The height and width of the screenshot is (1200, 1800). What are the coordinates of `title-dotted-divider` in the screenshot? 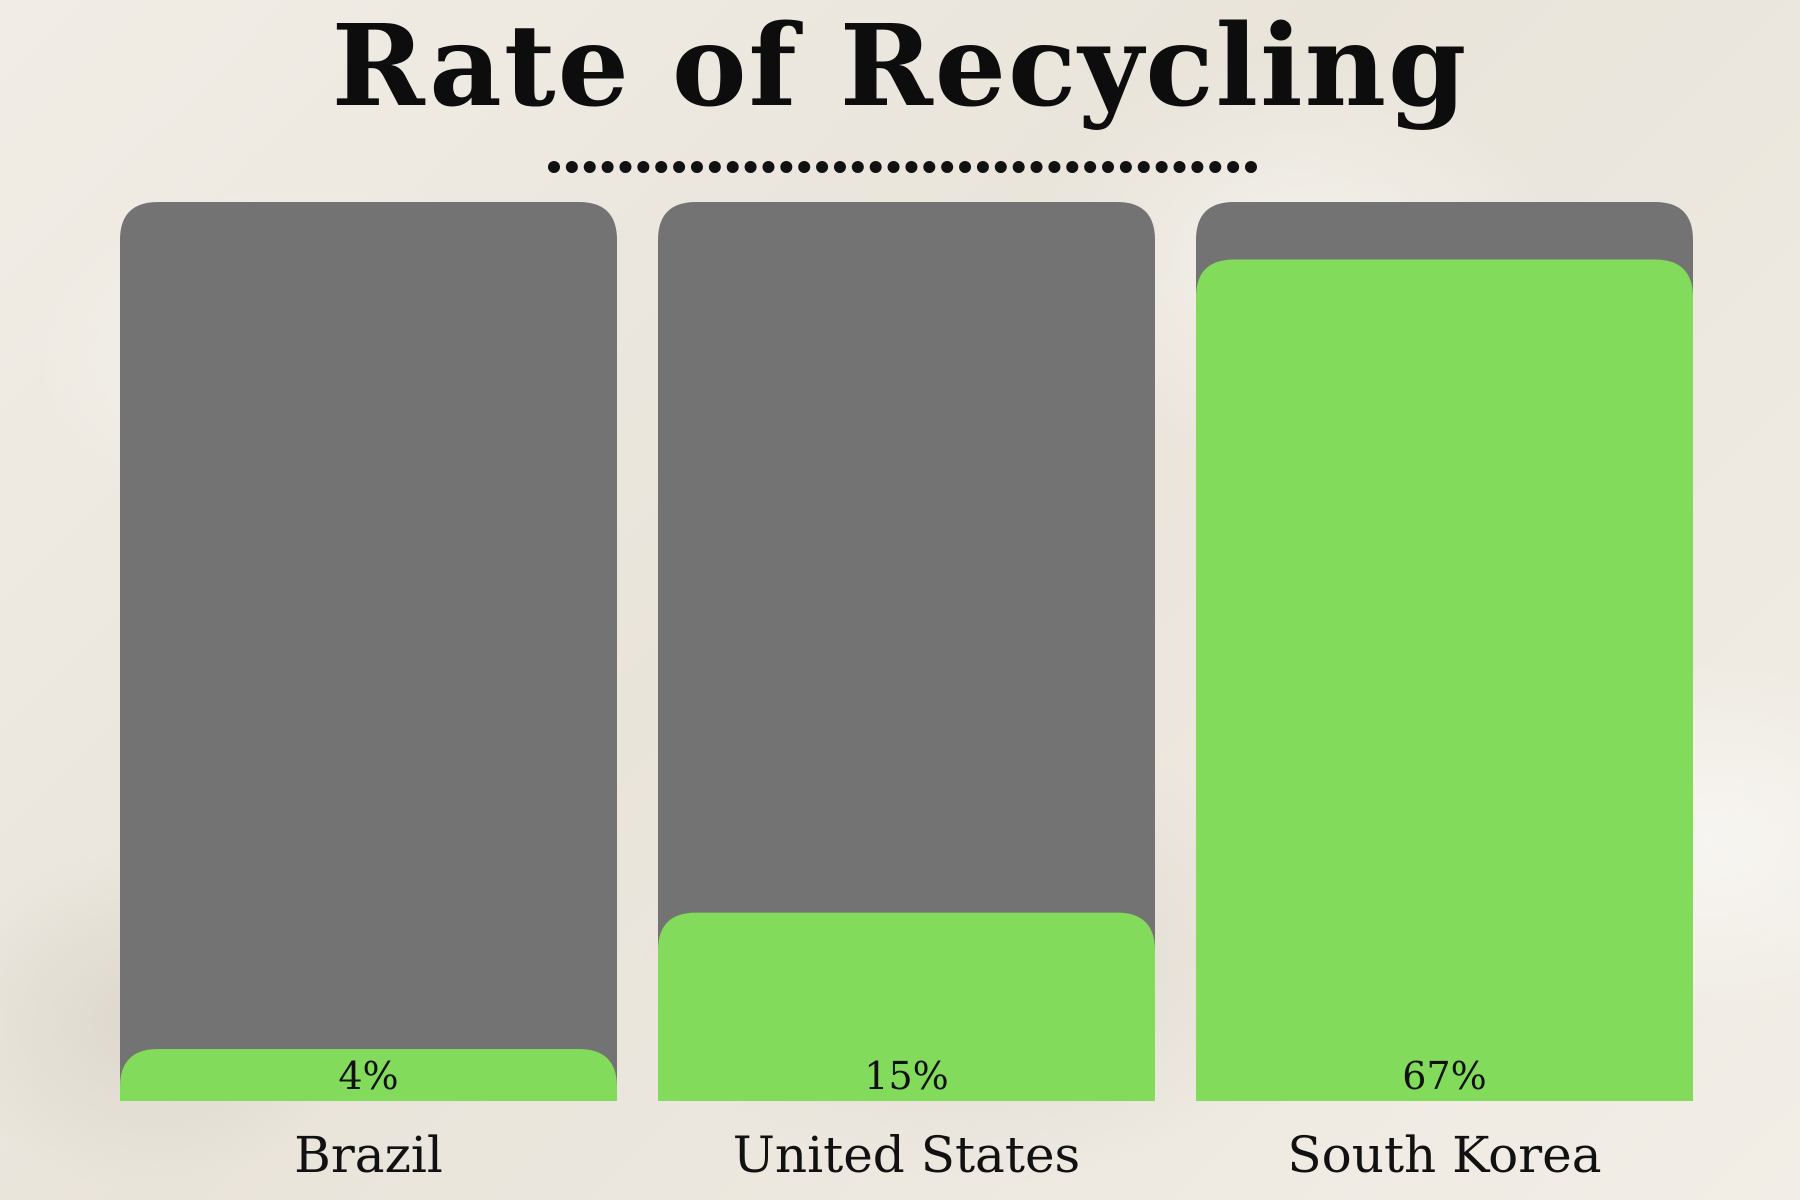 It's located at (902, 167).